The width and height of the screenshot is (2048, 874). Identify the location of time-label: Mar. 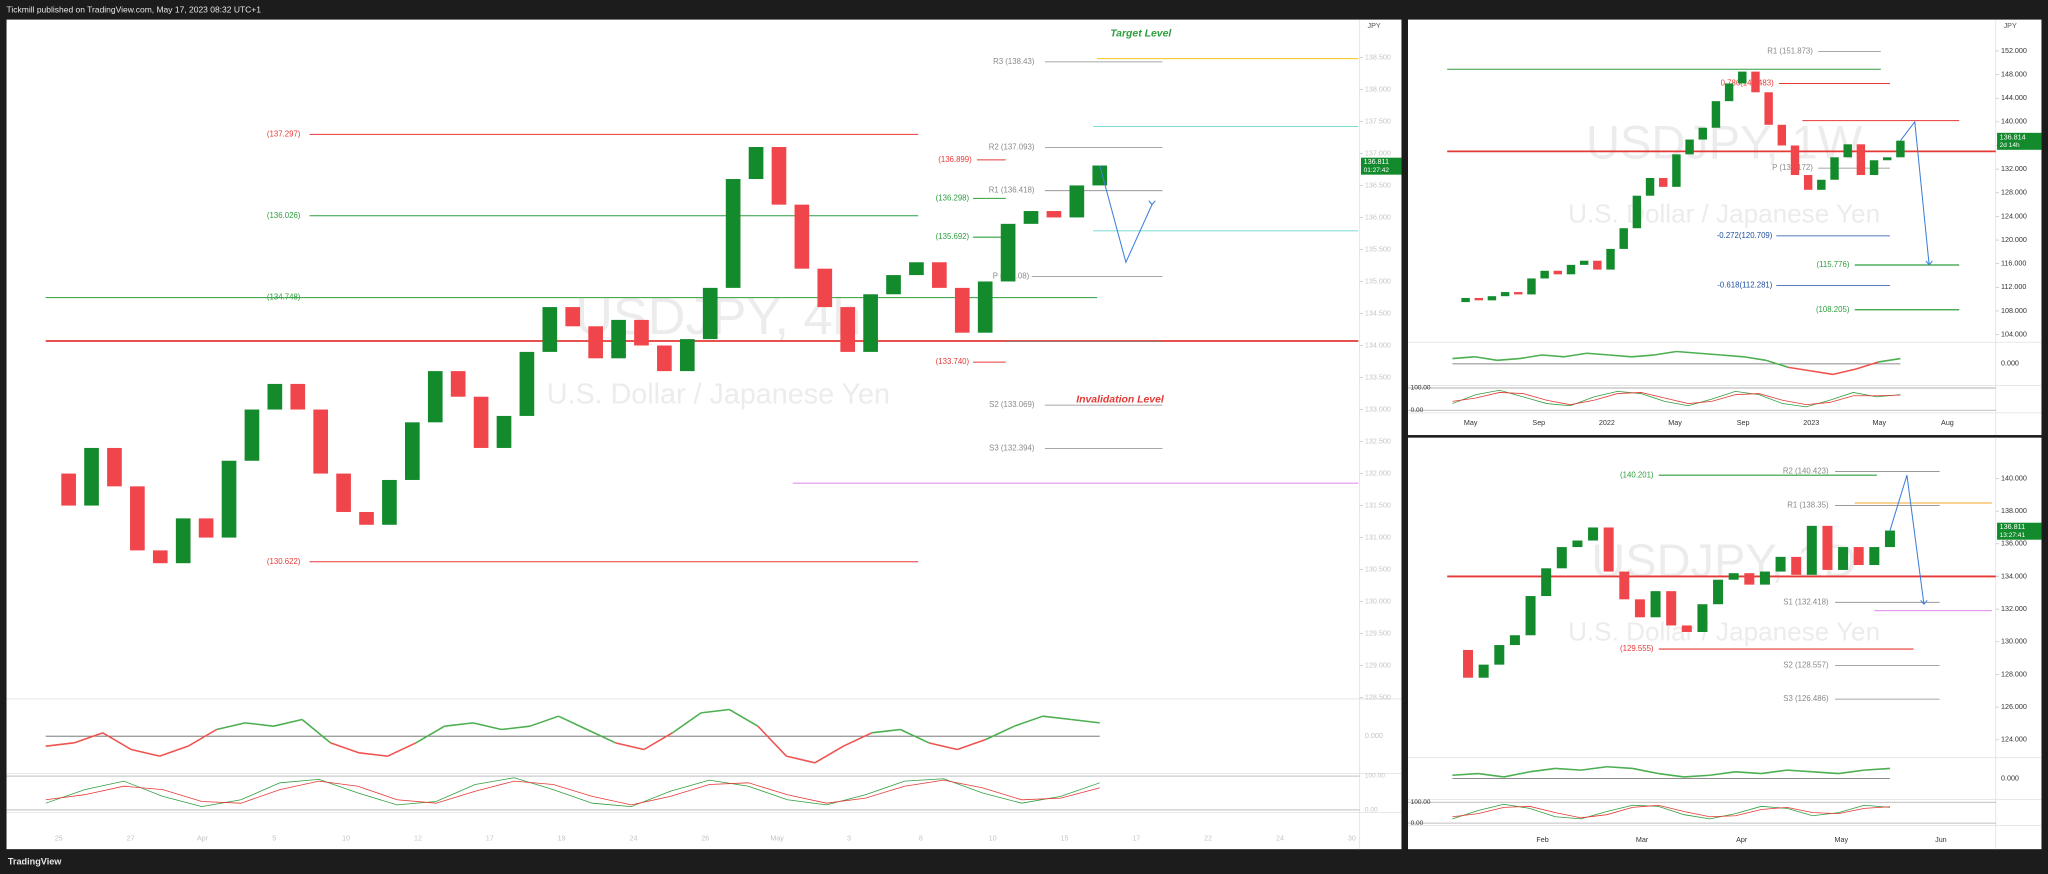
(1642, 840).